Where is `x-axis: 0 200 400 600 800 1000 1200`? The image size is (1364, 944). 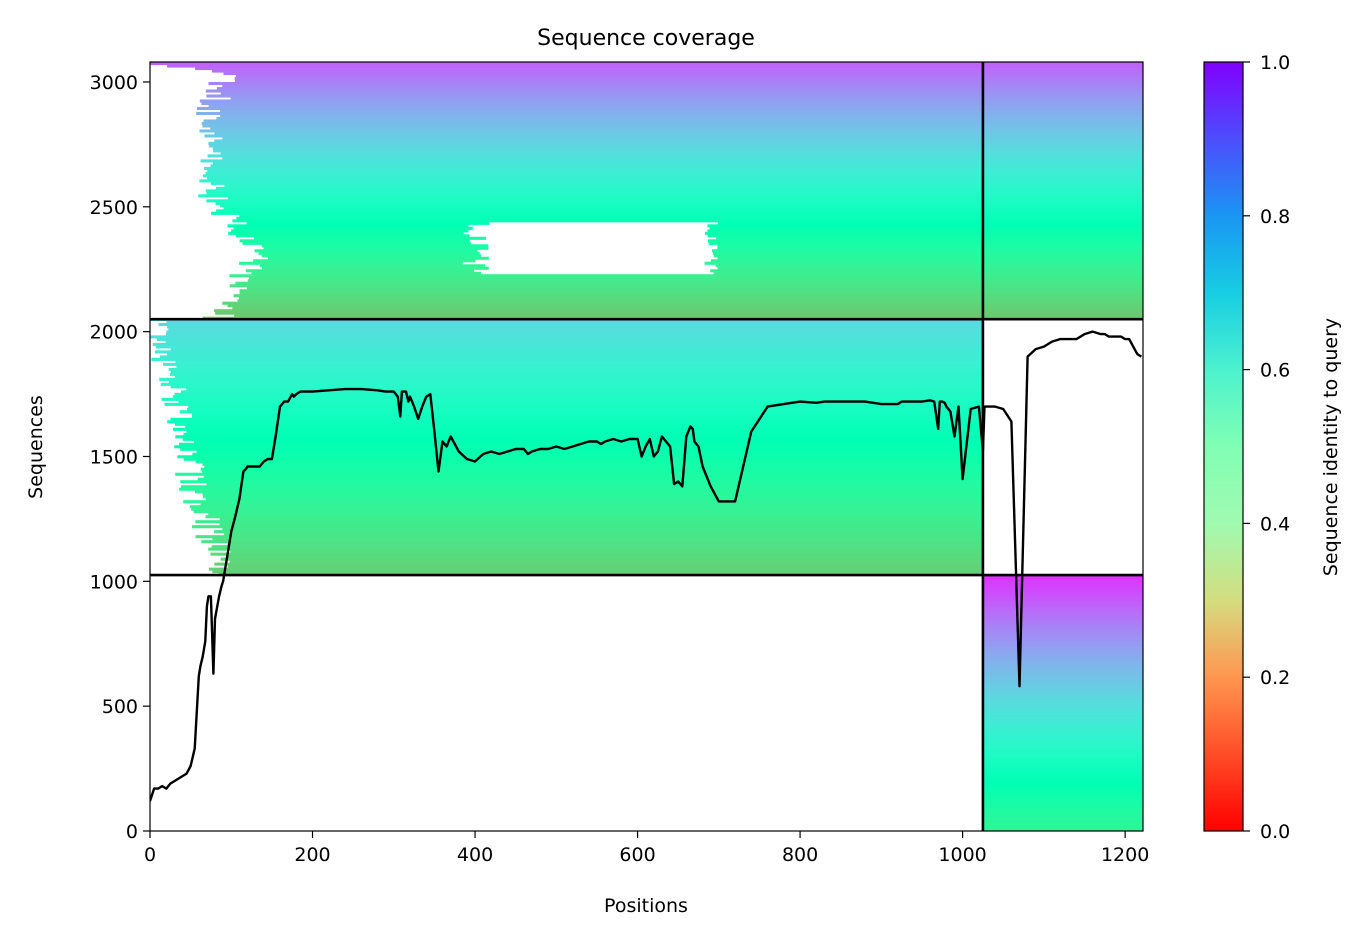
x-axis: 0 200 400 600 800 1000 1200 is located at coordinates (646, 848).